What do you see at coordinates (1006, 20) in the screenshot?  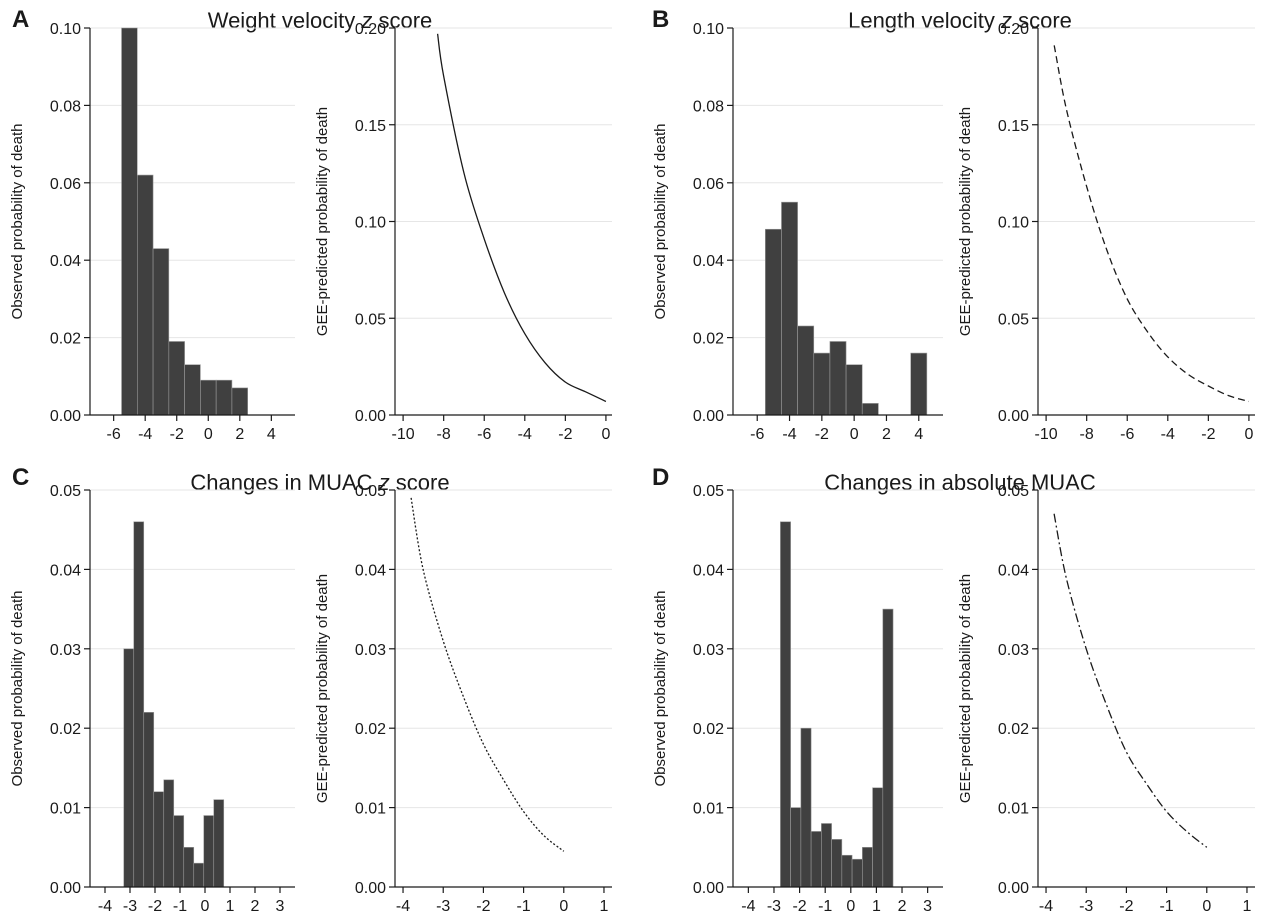 I see `panel-title-b-italic: z` at bounding box center [1006, 20].